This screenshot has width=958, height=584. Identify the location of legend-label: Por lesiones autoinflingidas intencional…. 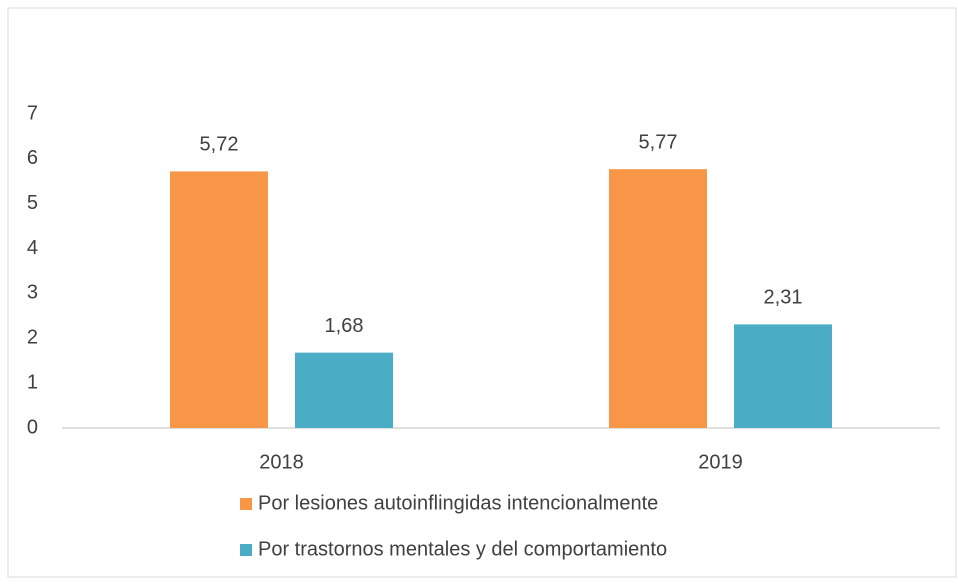
(458, 503).